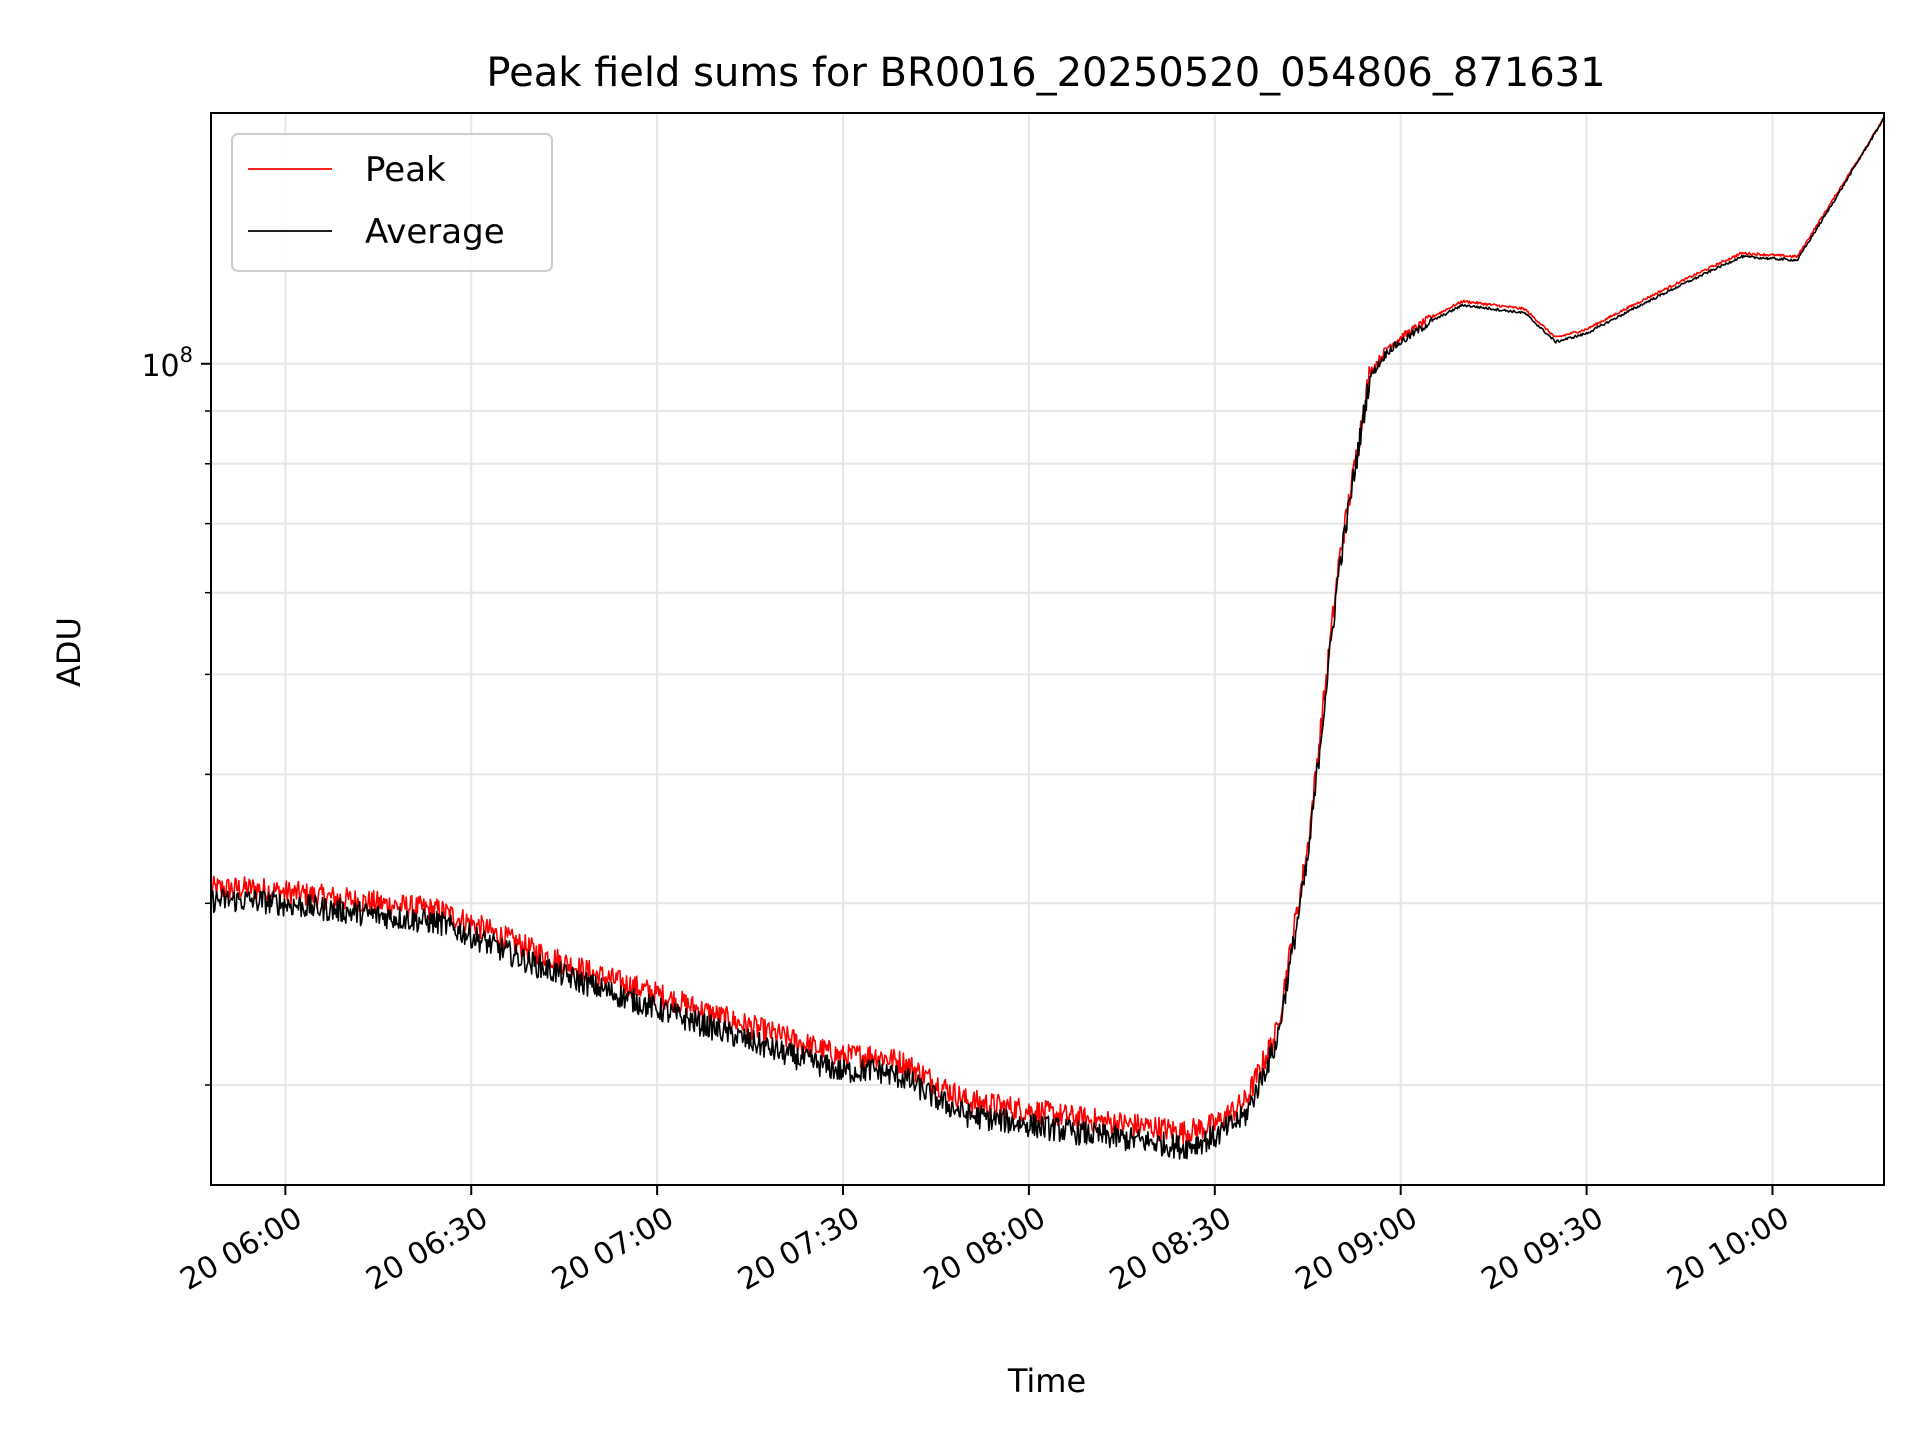  Describe the element at coordinates (1046, 1381) in the screenshot. I see `x-axis-title: Time` at that location.